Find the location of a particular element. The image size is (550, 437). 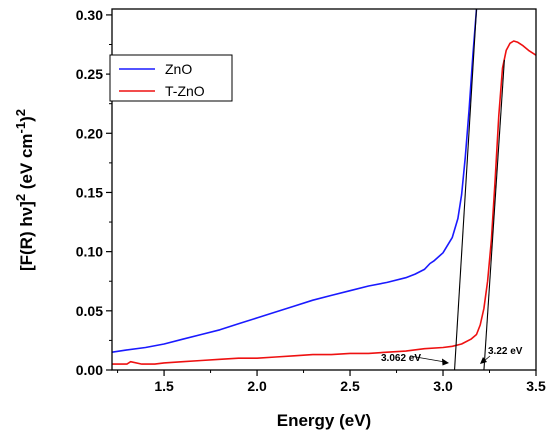

y-tick-label: 0.00 is located at coordinates (89, 370).